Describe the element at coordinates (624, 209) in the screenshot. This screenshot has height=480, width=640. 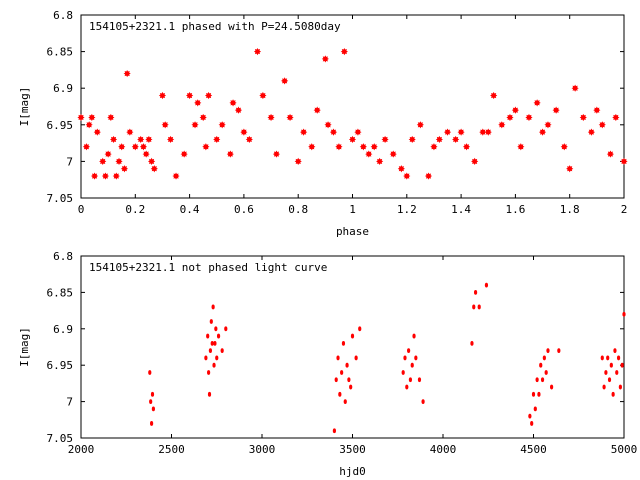
I see `x-tick-label: 2` at that location.